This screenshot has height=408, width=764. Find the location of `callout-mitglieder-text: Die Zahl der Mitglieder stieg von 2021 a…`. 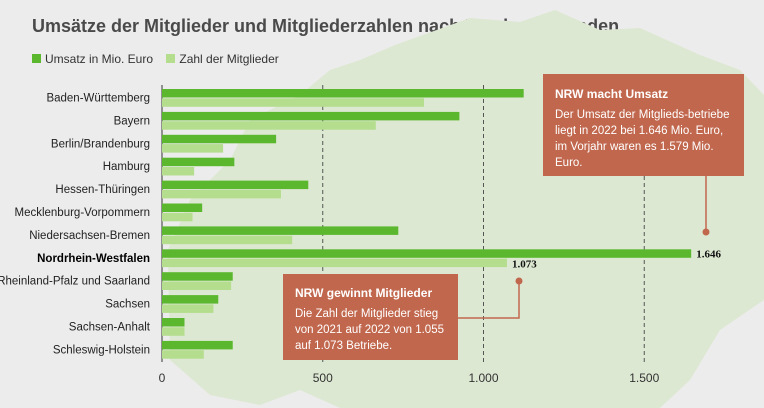

callout-mitglieder-text: Die Zahl der Mitglieder stieg von 2021 a… is located at coordinates (369, 330).